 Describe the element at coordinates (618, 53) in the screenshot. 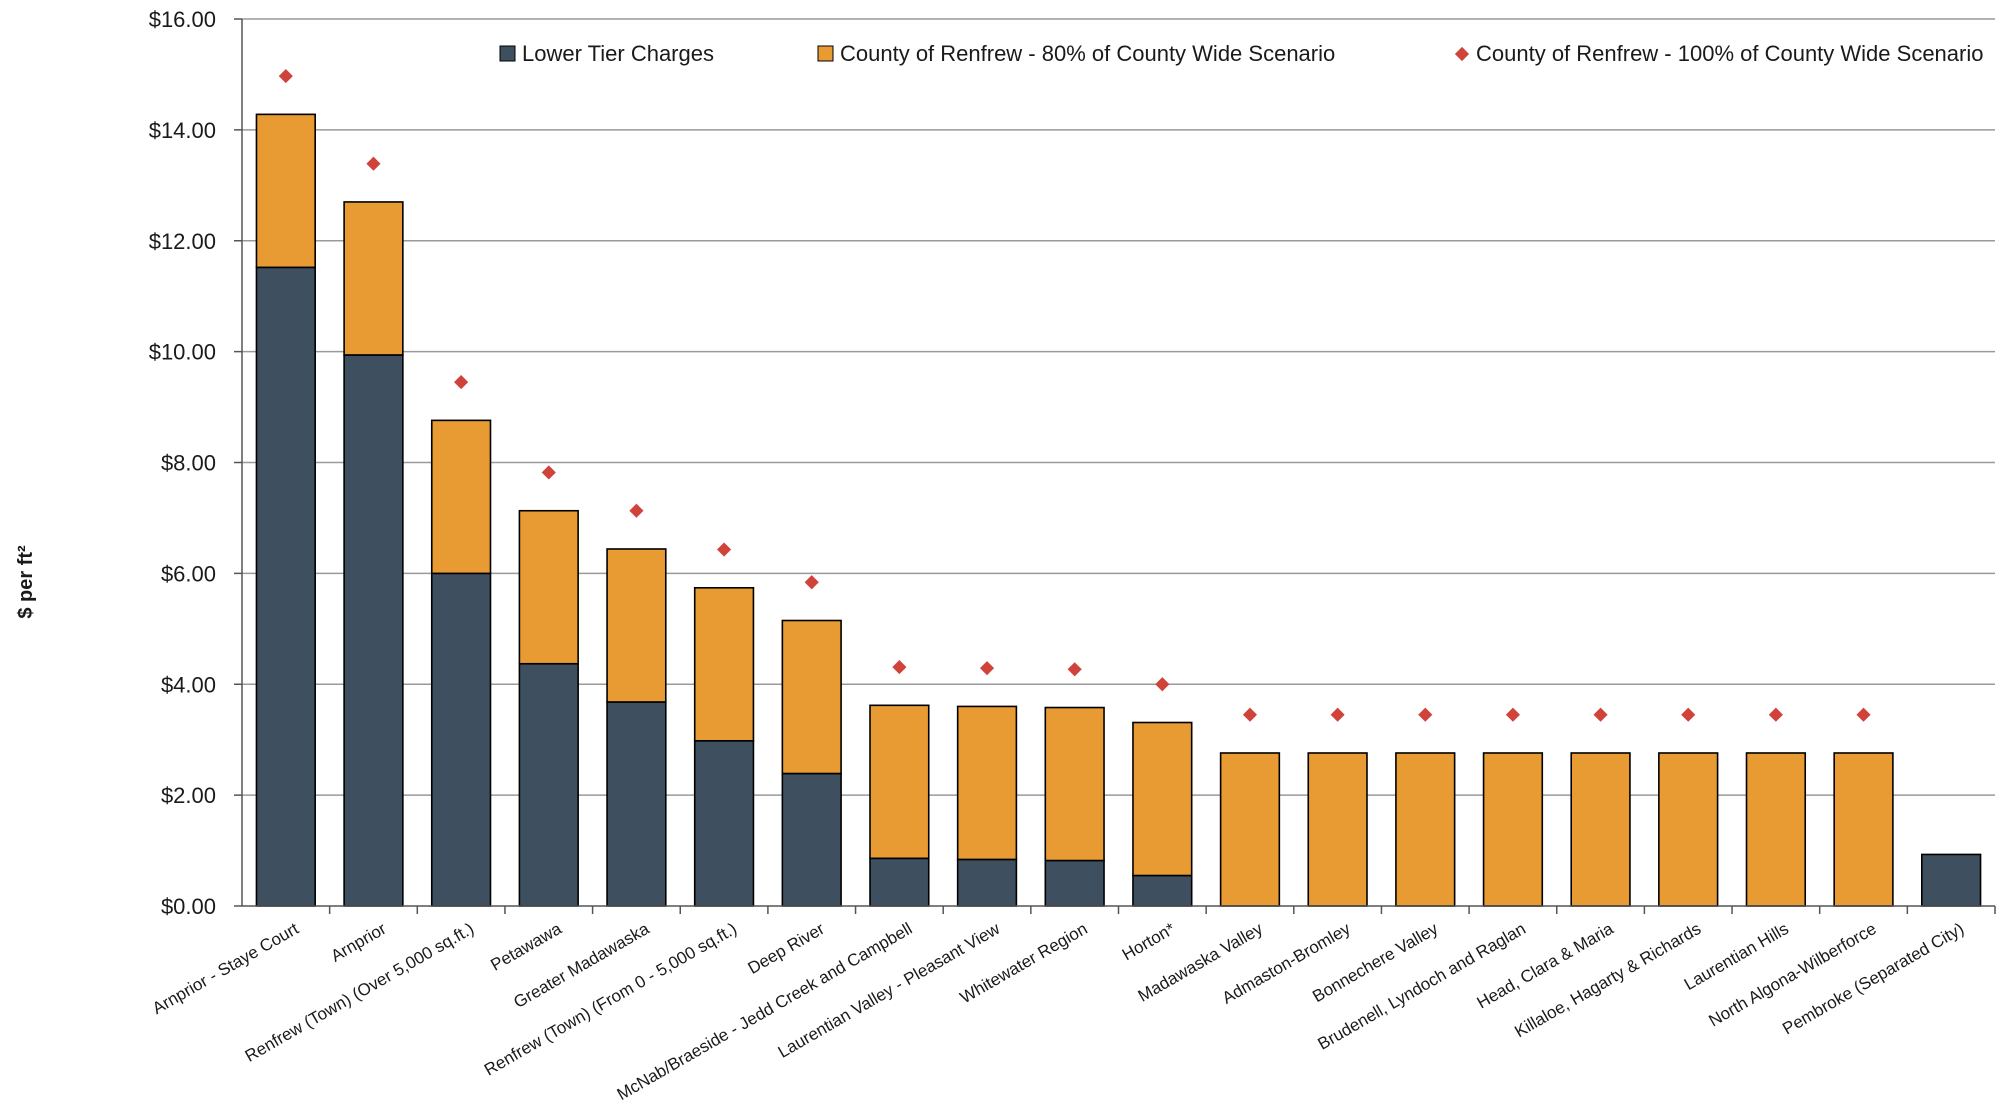

I see `legend-label-lower-tier: Lower Tier Charges` at that location.